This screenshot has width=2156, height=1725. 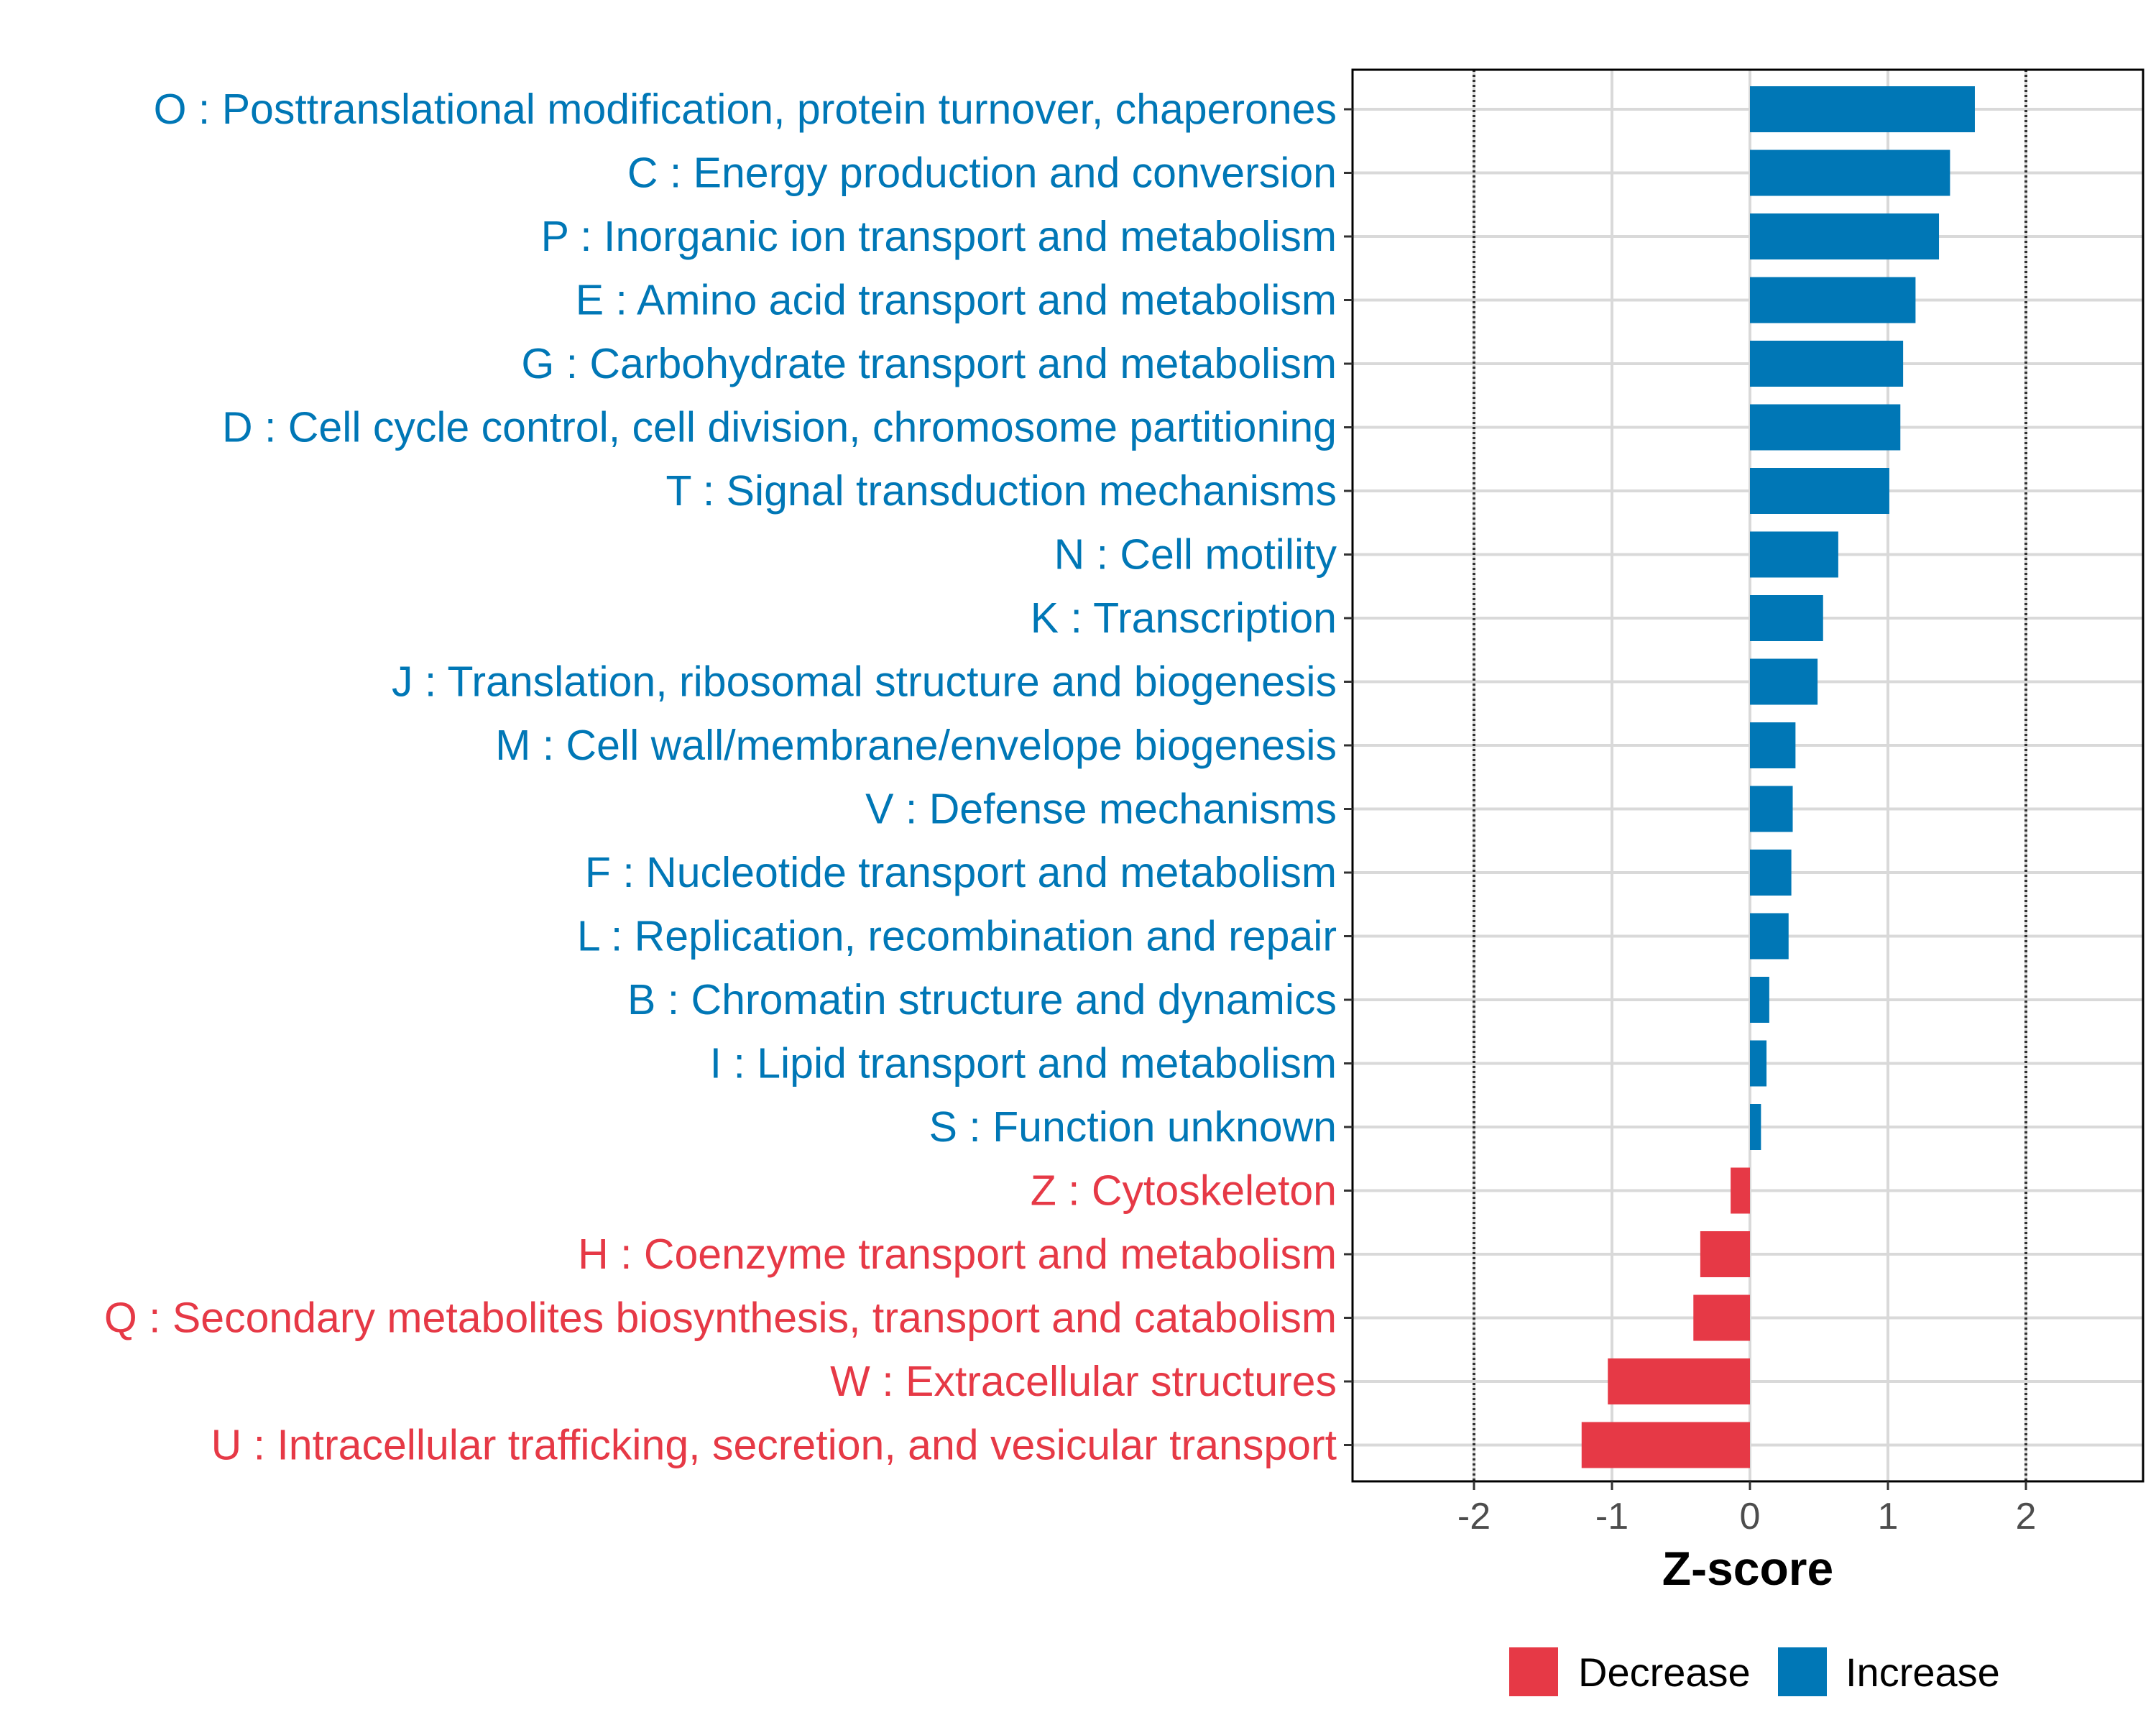 What do you see at coordinates (1778, 777) in the screenshot?
I see `bars` at bounding box center [1778, 777].